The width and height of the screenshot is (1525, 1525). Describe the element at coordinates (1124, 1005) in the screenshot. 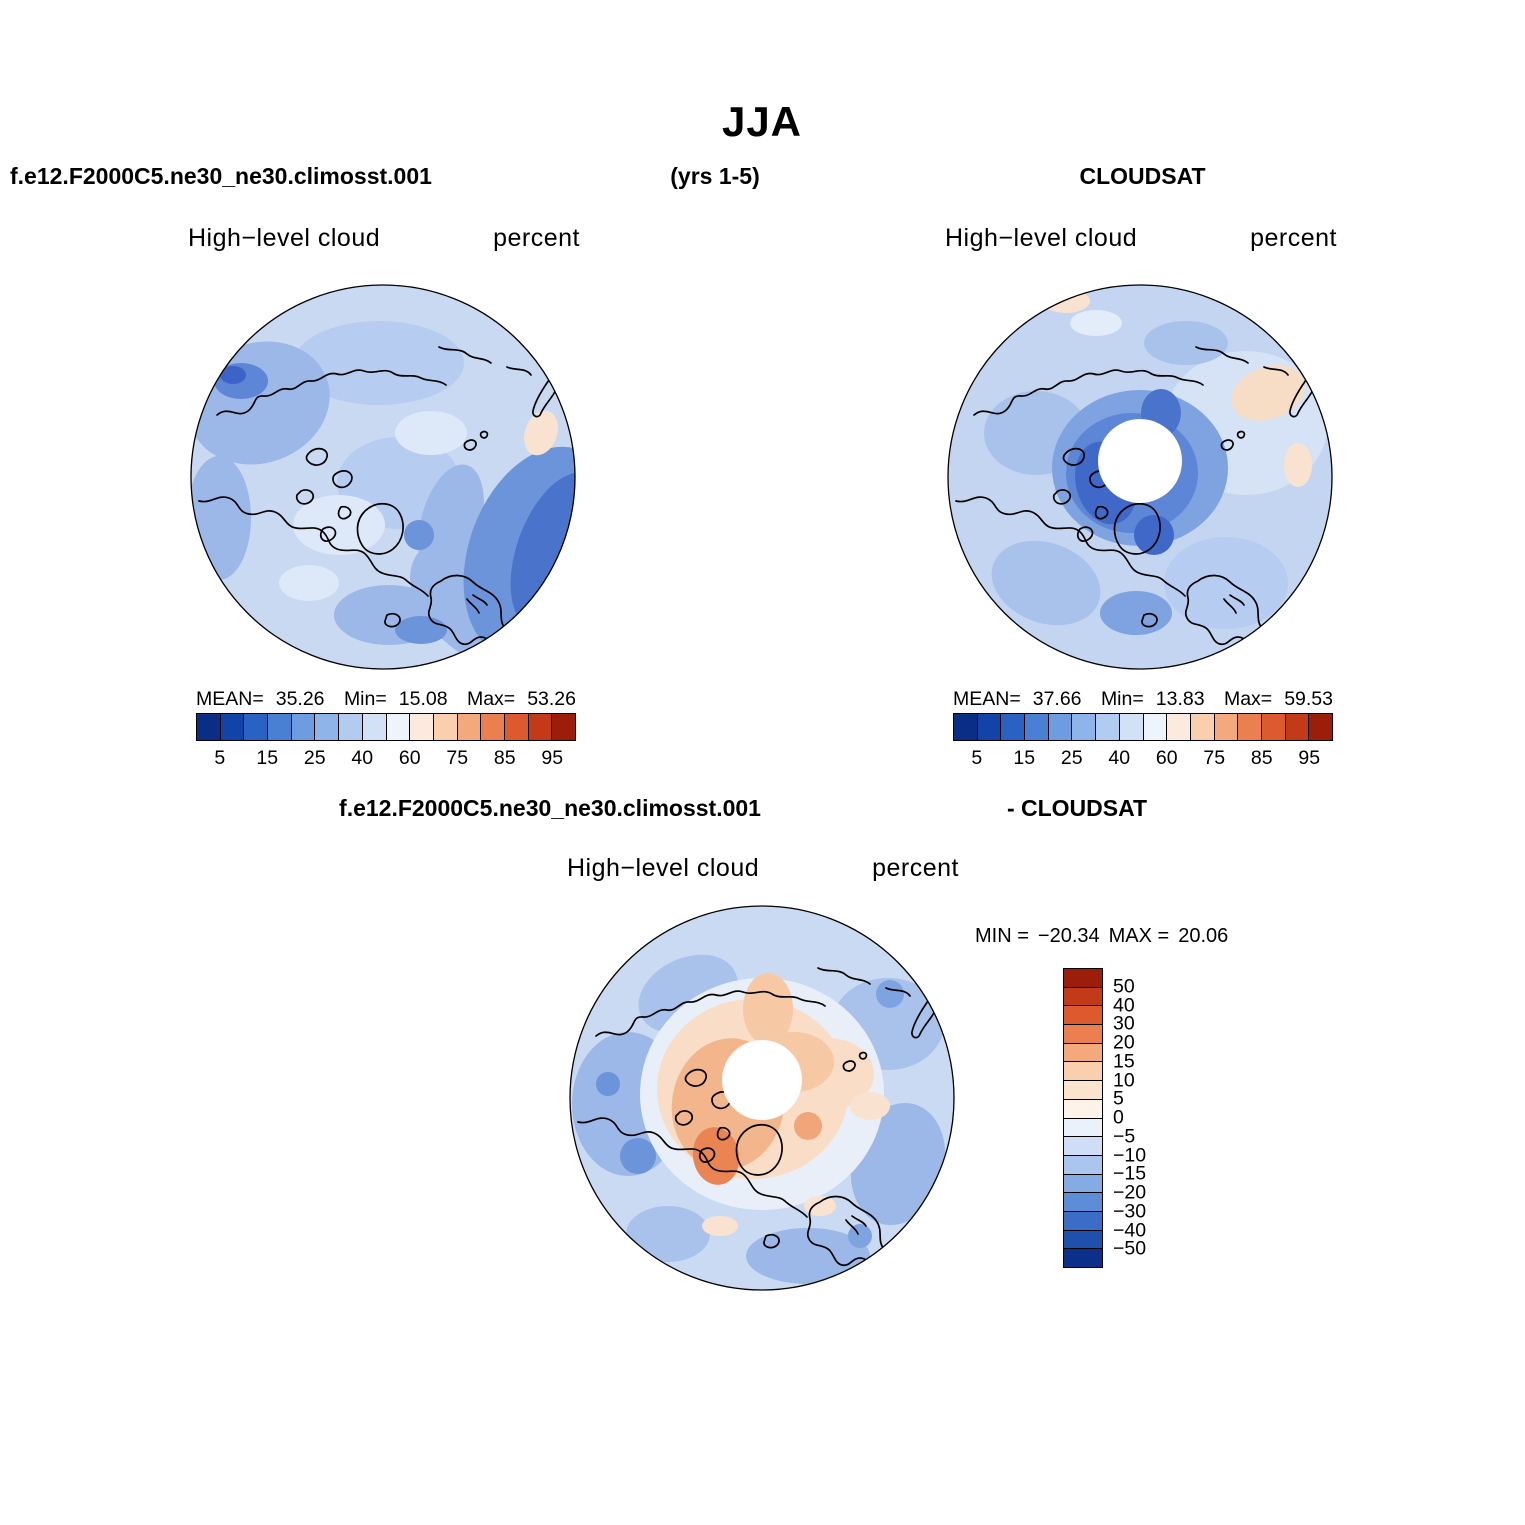

I see `colorbar-tick-label: 40` at that location.